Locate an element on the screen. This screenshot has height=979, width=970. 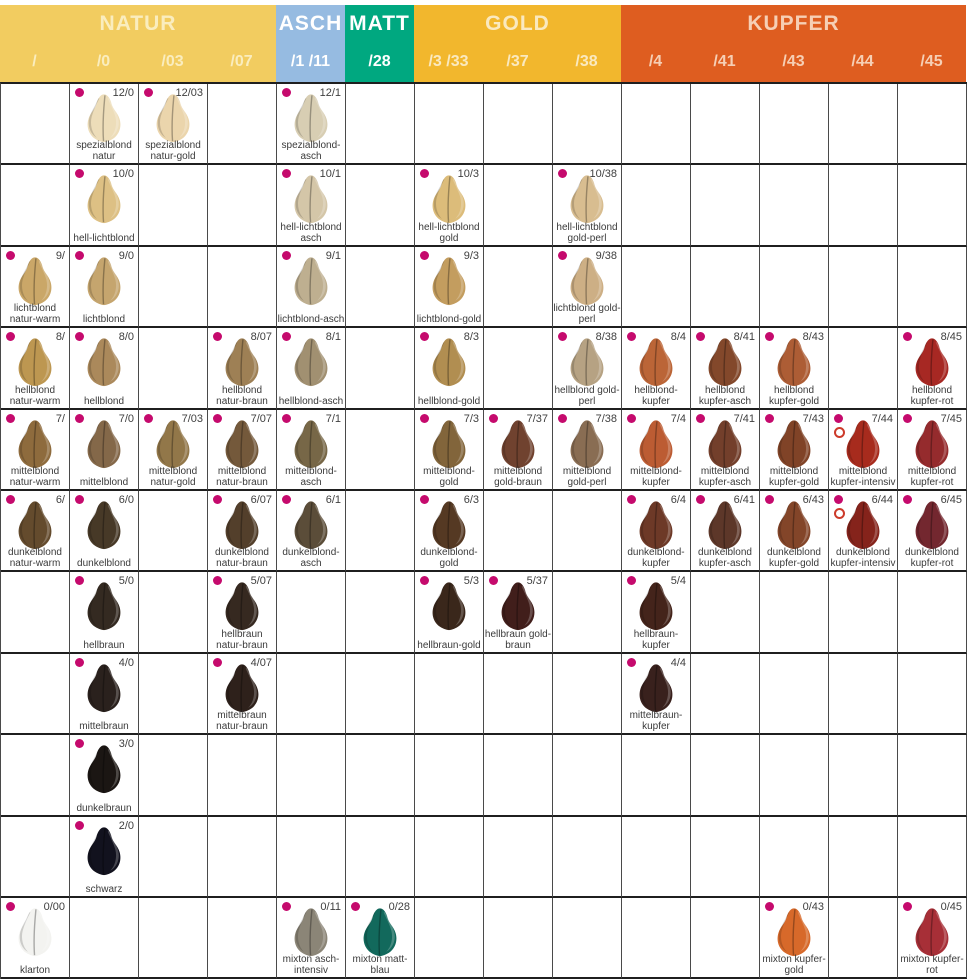
column-code-header: /38 is located at coordinates (586, 62).